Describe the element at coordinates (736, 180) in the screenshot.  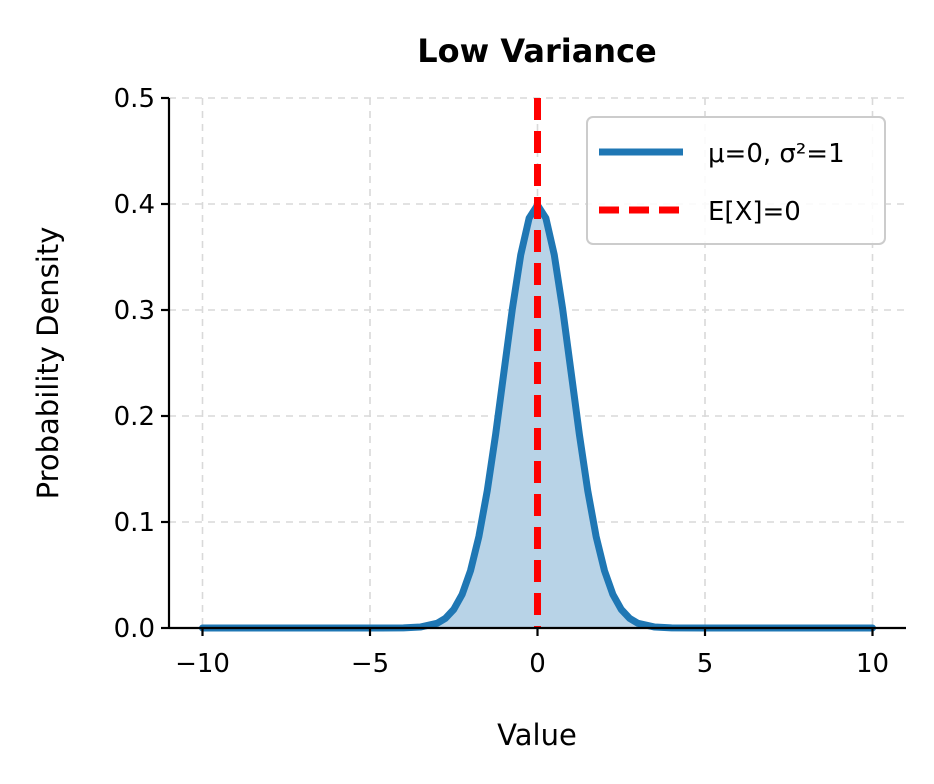
I see `legend: μ=0, σ²=1 E[X]=0` at that location.